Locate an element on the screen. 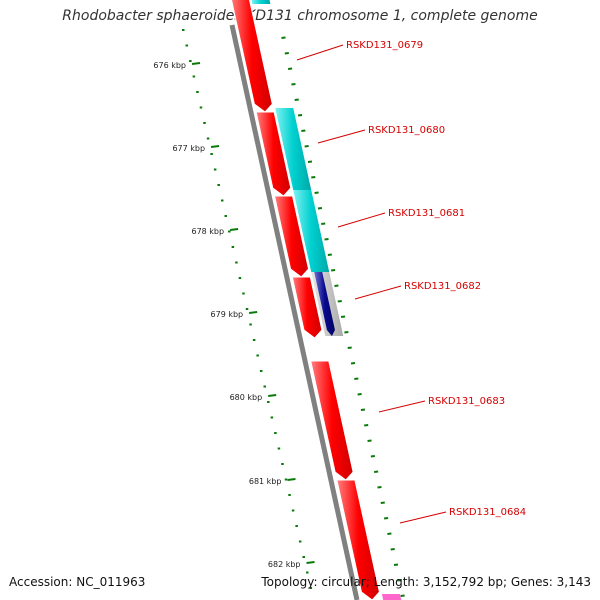 The width and height of the screenshot is (600, 600). ruler-label: 677 kbp is located at coordinates (188, 148).